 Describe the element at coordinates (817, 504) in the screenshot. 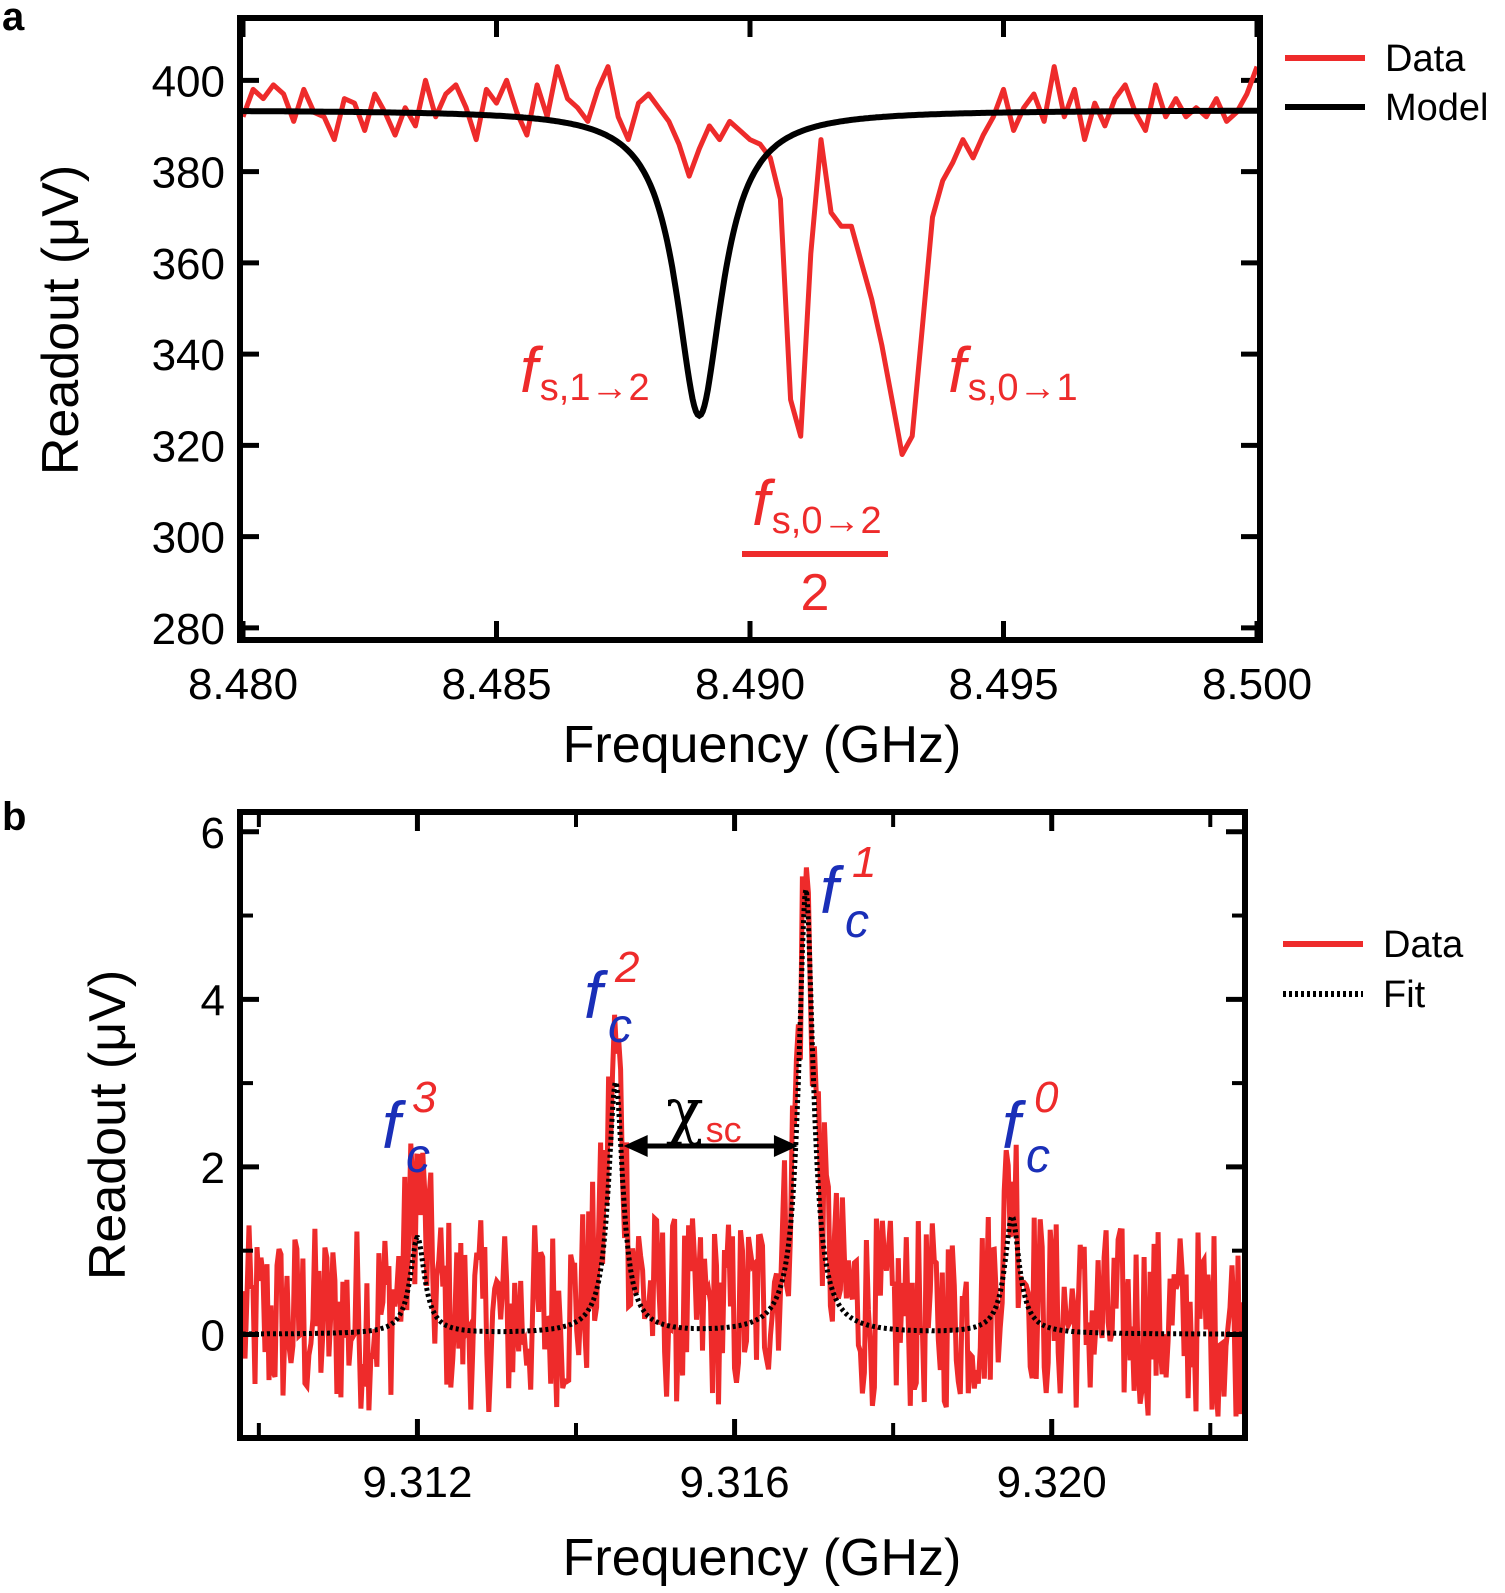

I see `panel-a-annotation-f-s02-numerator: fs,0→2` at that location.